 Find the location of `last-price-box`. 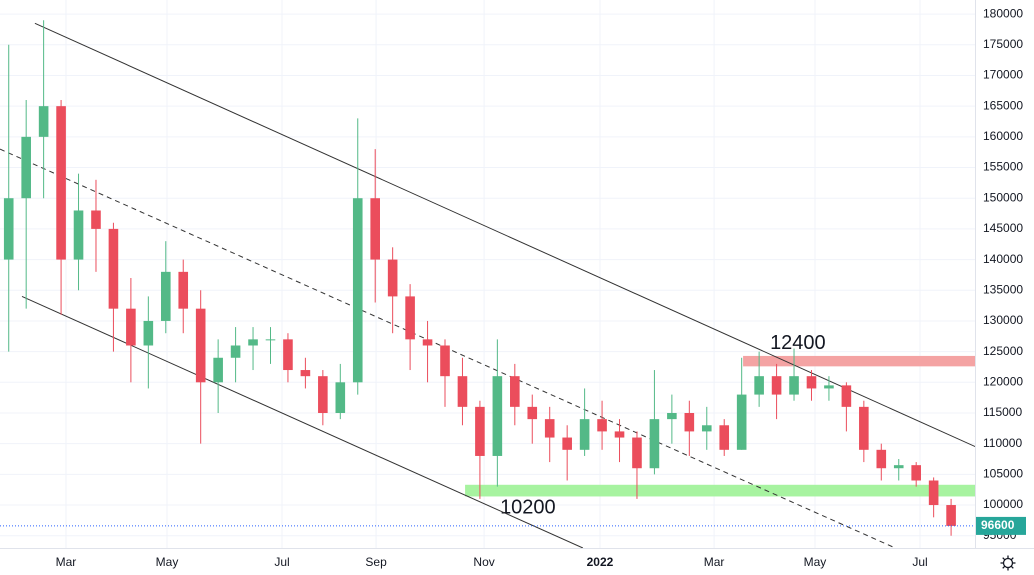

last-price-box is located at coordinates (1001, 525).